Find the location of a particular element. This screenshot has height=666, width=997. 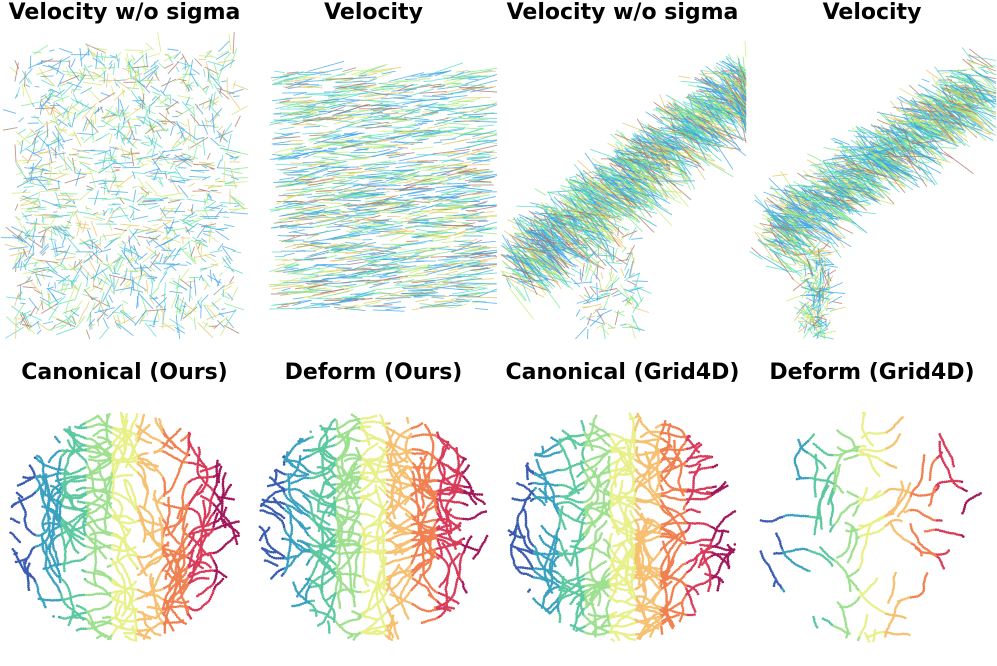

velocity-field-plot is located at coordinates (124, 185).